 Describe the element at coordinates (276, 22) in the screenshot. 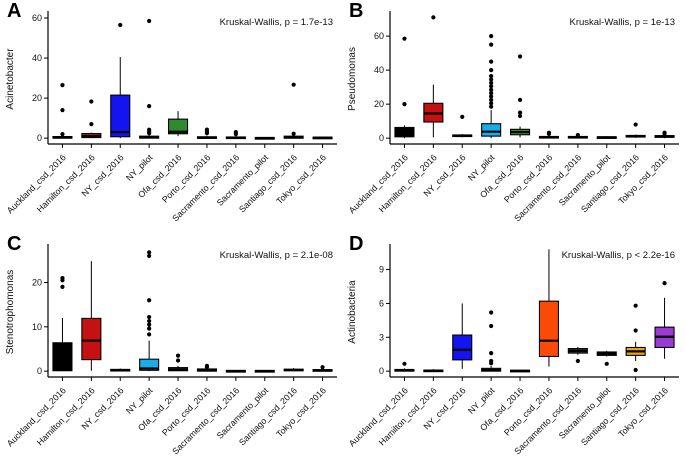

I see `stat-annotation: Kruskal-Wallis, p = 1.7e-13` at that location.